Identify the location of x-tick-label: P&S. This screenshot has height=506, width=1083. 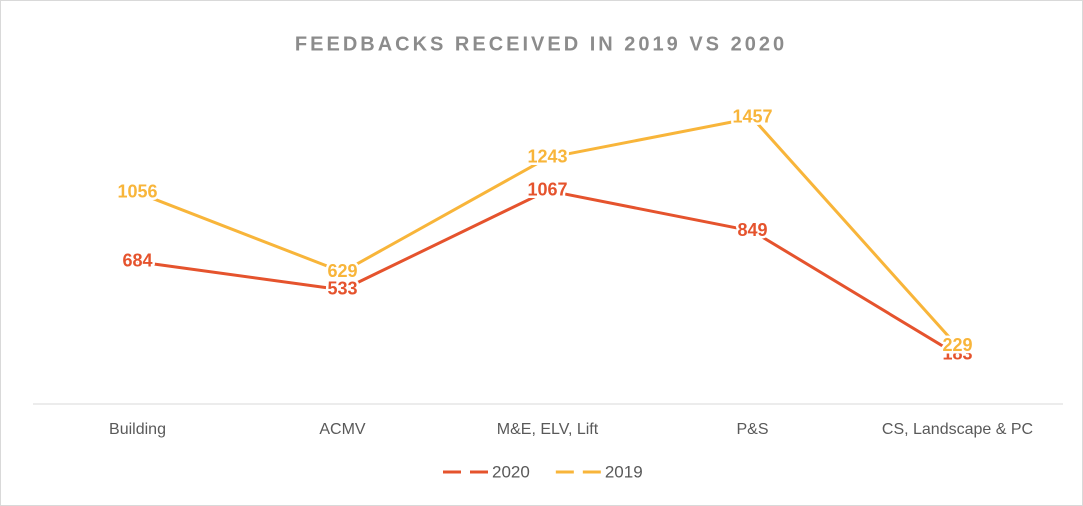
(752, 429).